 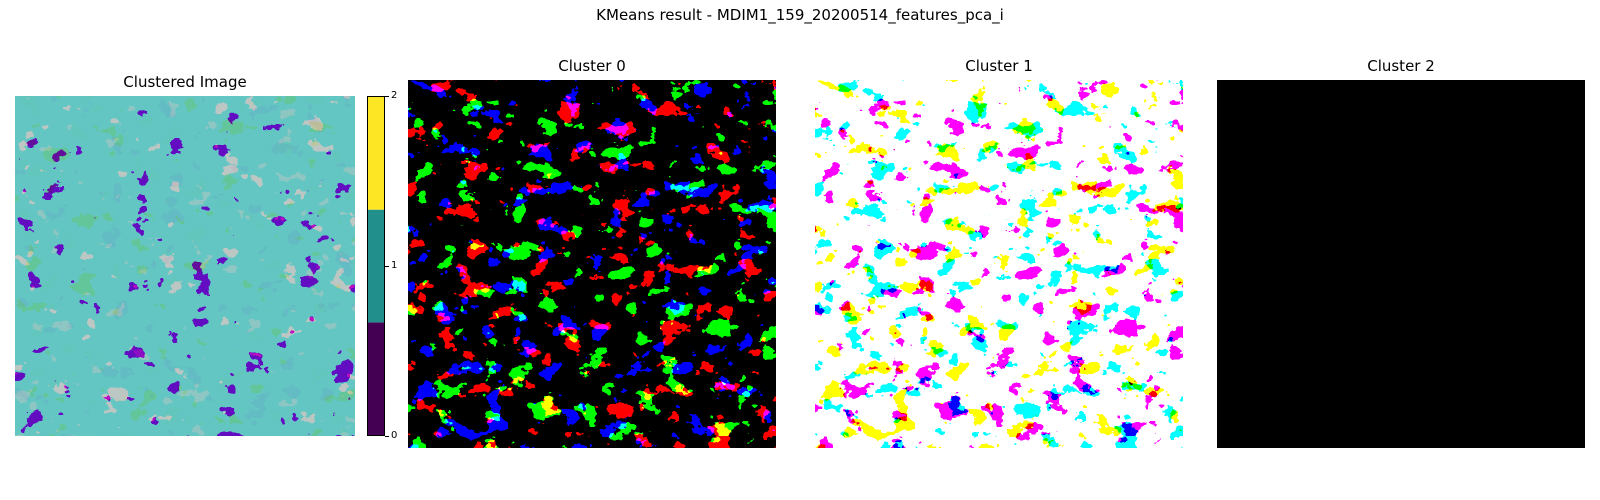 What do you see at coordinates (592, 66) in the screenshot?
I see `panel-title-cluster-0: Cluster 0` at bounding box center [592, 66].